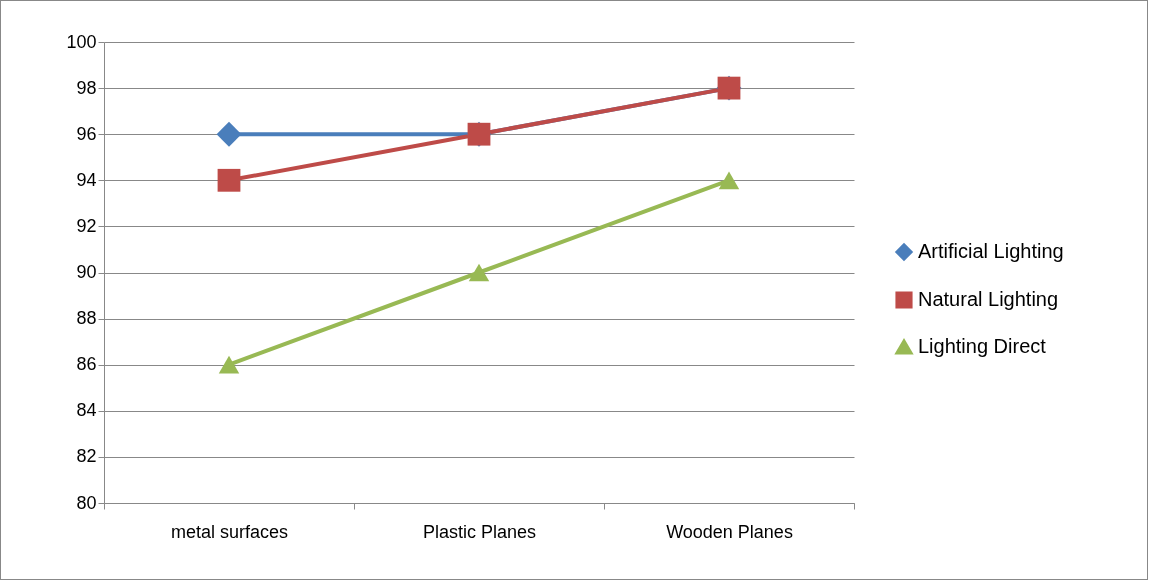 The image size is (1150, 582). Describe the element at coordinates (86, 133) in the screenshot. I see `y-tick-label: 96` at that location.